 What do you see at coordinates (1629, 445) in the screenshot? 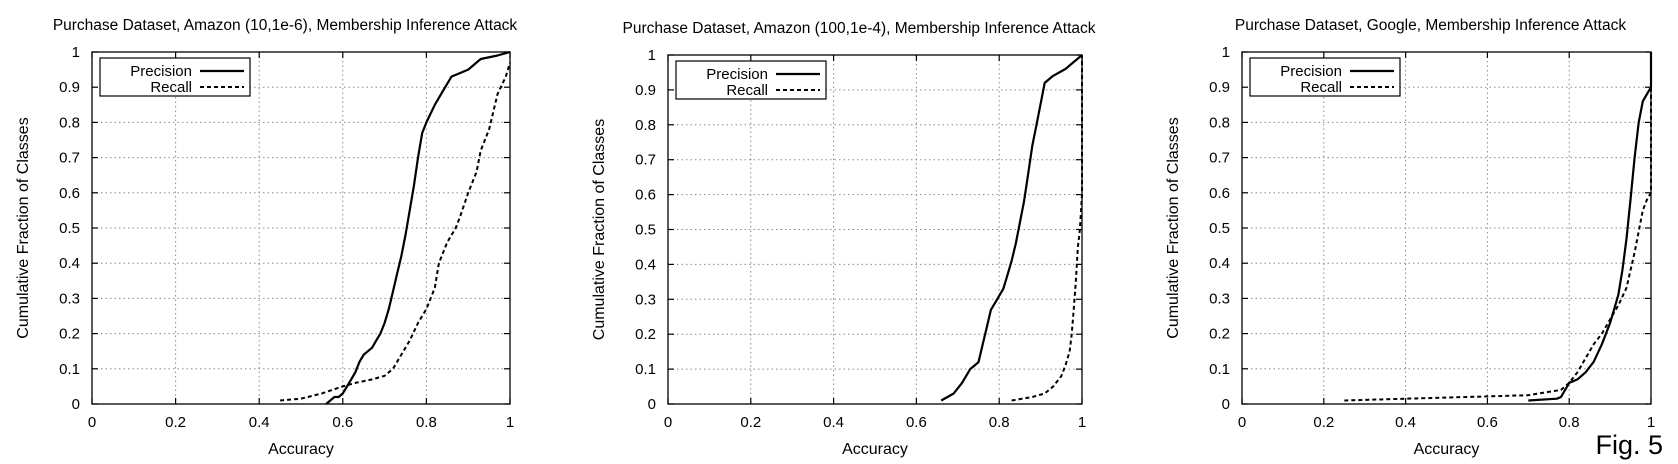
I see `figure-label: Fig. 5` at bounding box center [1629, 445].